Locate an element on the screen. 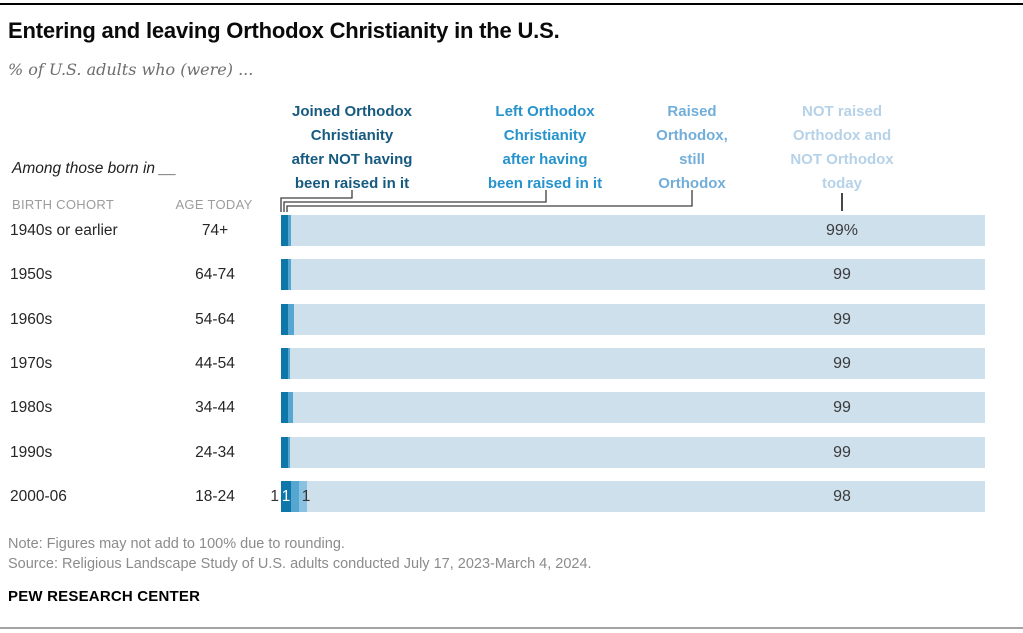 The width and height of the screenshot is (1023, 633). column-header-still: Raised Orthodox, still Orthodox is located at coordinates (692, 148).